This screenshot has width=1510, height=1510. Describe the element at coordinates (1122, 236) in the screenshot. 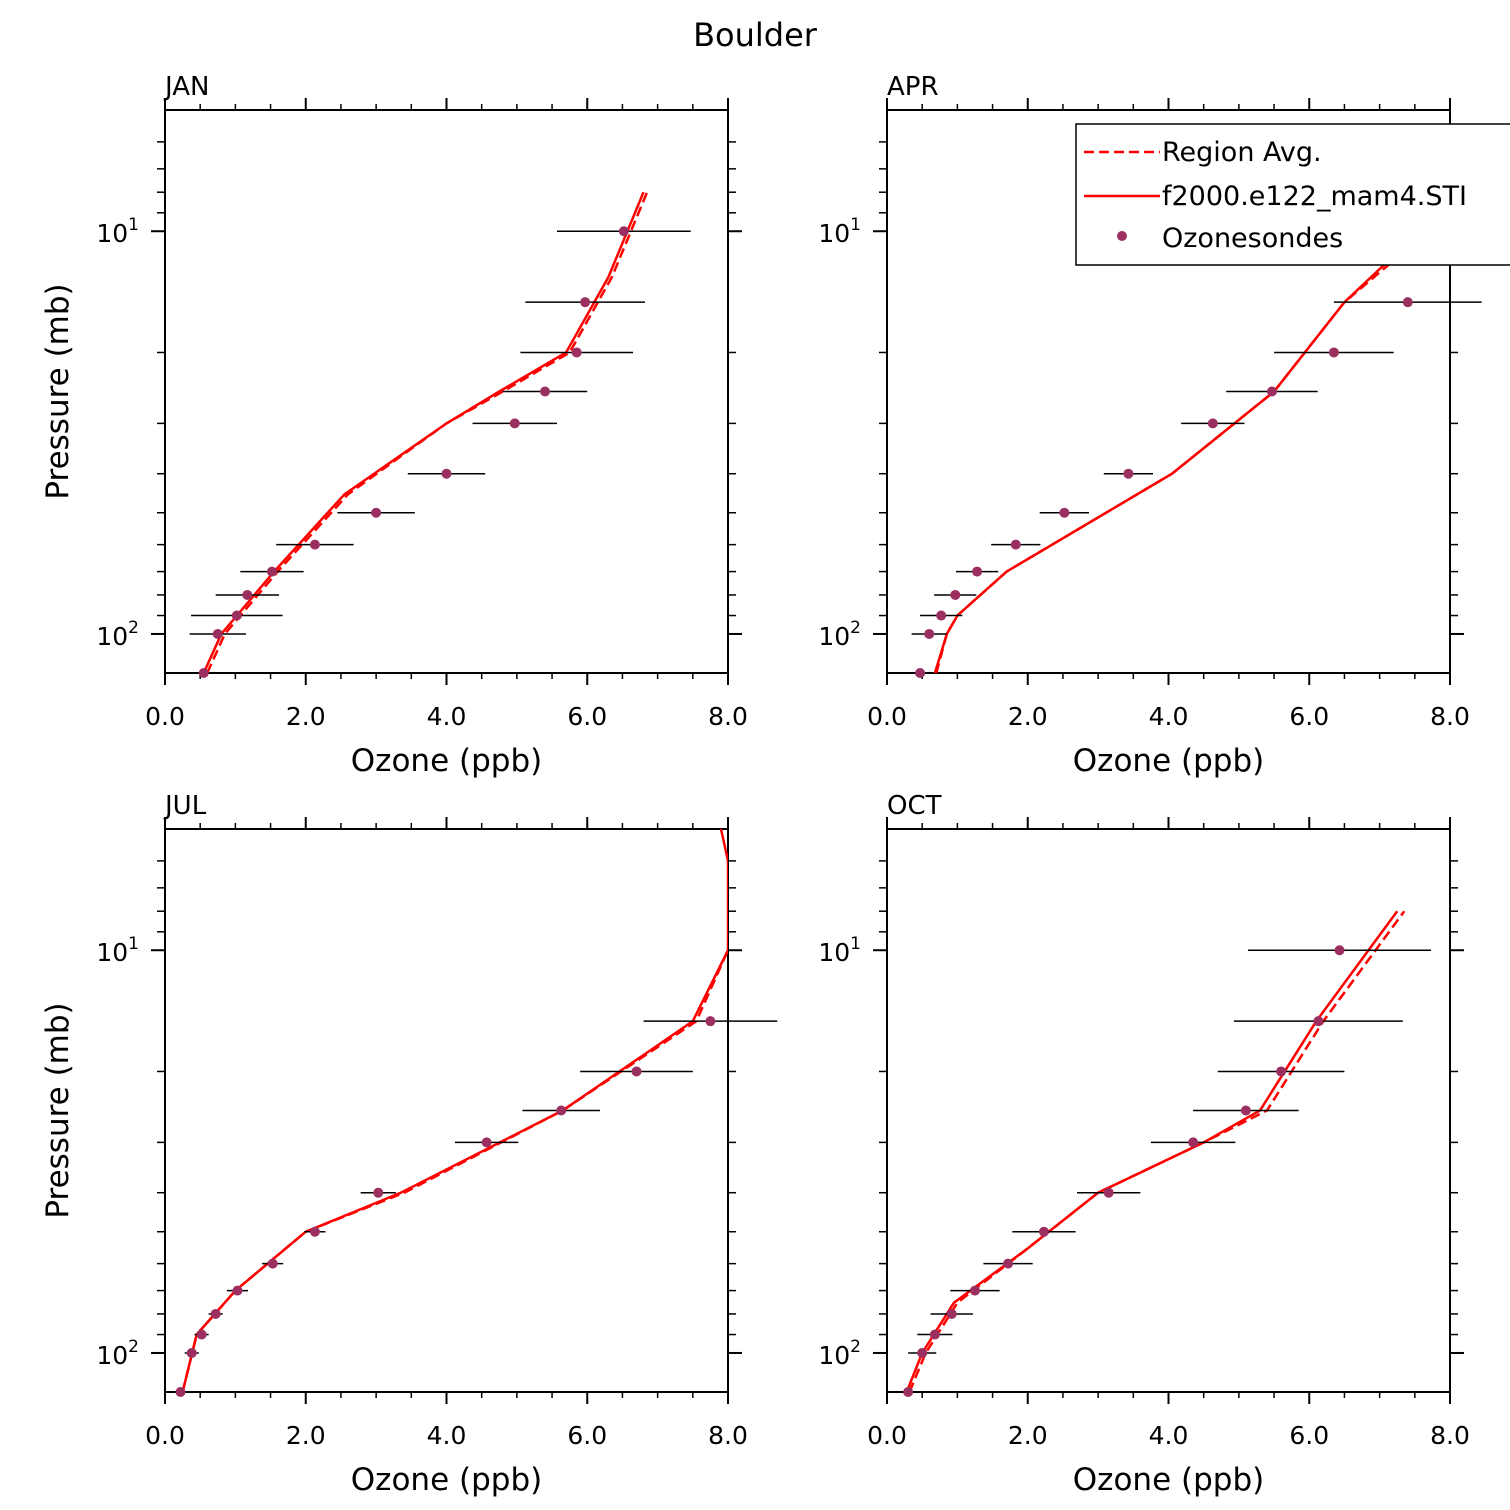

I see `legend-marker` at that location.